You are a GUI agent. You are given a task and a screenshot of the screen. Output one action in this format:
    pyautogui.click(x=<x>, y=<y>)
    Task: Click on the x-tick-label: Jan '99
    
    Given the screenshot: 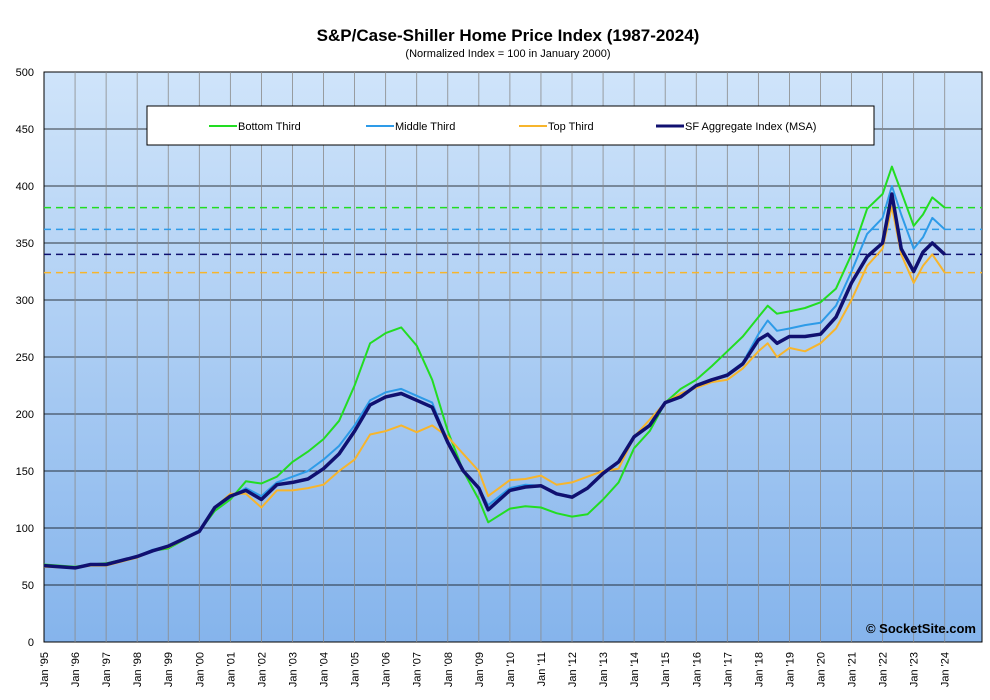 What is the action you would take?
    pyautogui.click(x=169, y=669)
    